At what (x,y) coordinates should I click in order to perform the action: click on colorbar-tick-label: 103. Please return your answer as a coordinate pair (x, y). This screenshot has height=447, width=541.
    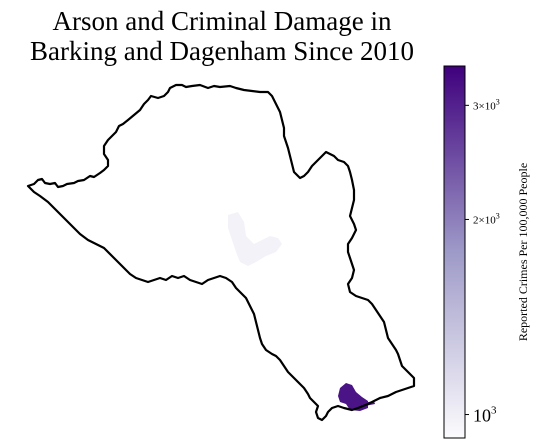
    Looking at the image, I should click on (485, 415).